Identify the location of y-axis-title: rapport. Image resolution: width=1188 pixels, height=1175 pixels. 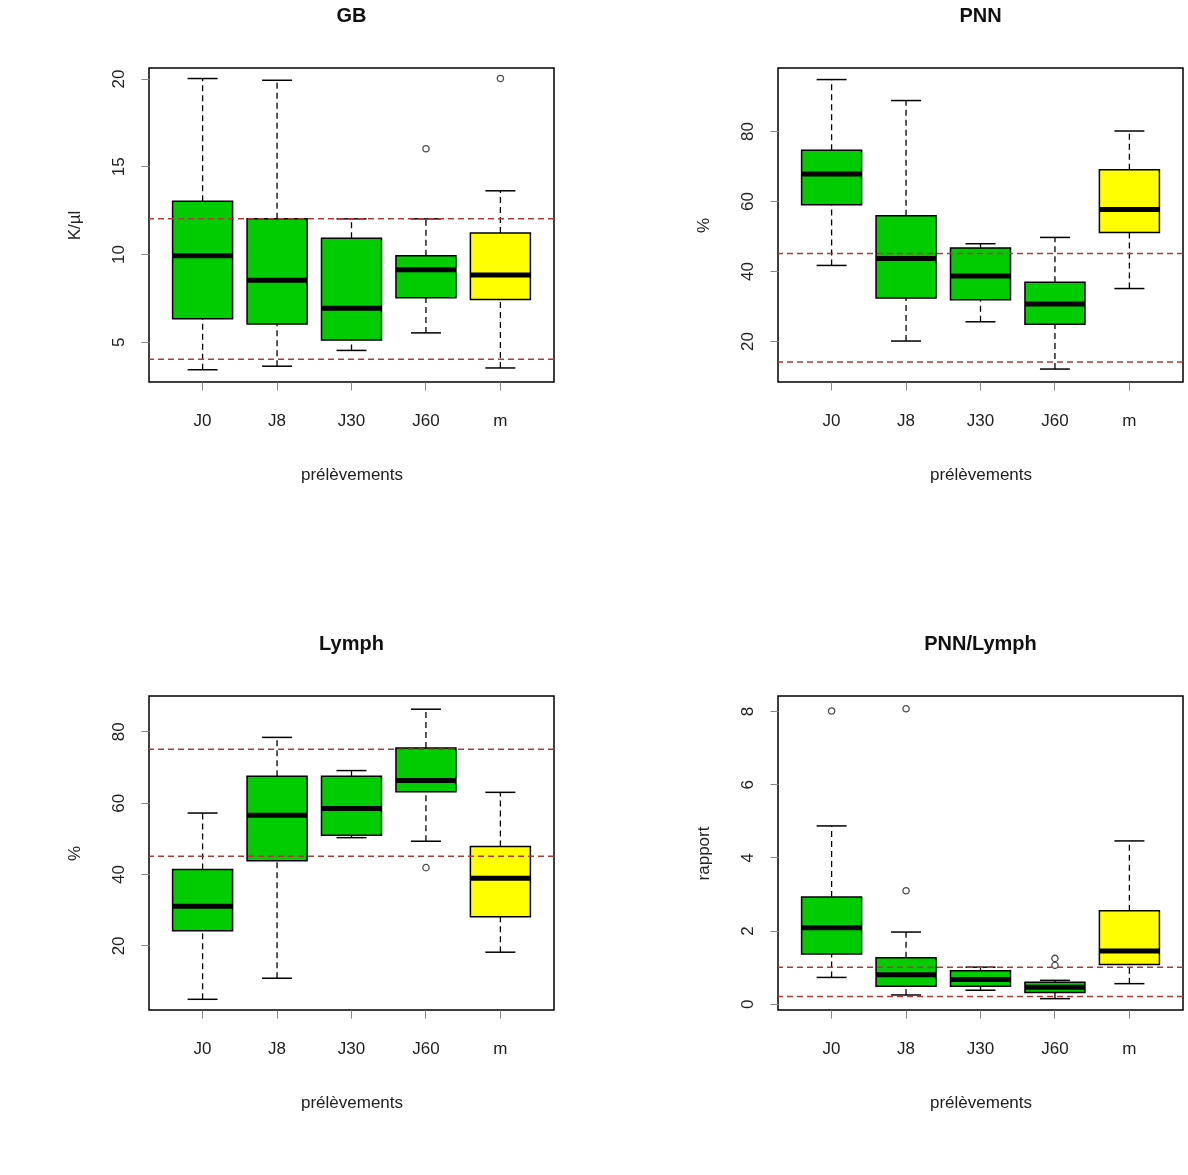
(703, 853).